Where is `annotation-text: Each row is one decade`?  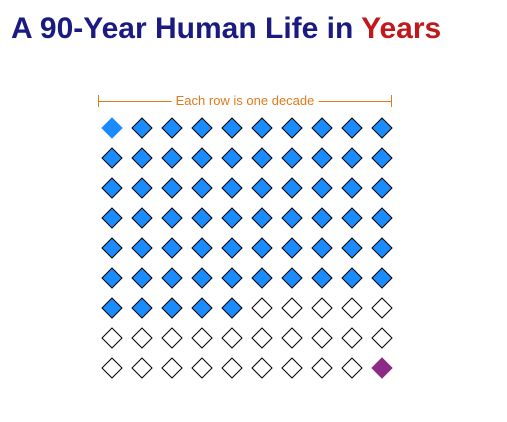 annotation-text: Each row is one decade is located at coordinates (245, 101).